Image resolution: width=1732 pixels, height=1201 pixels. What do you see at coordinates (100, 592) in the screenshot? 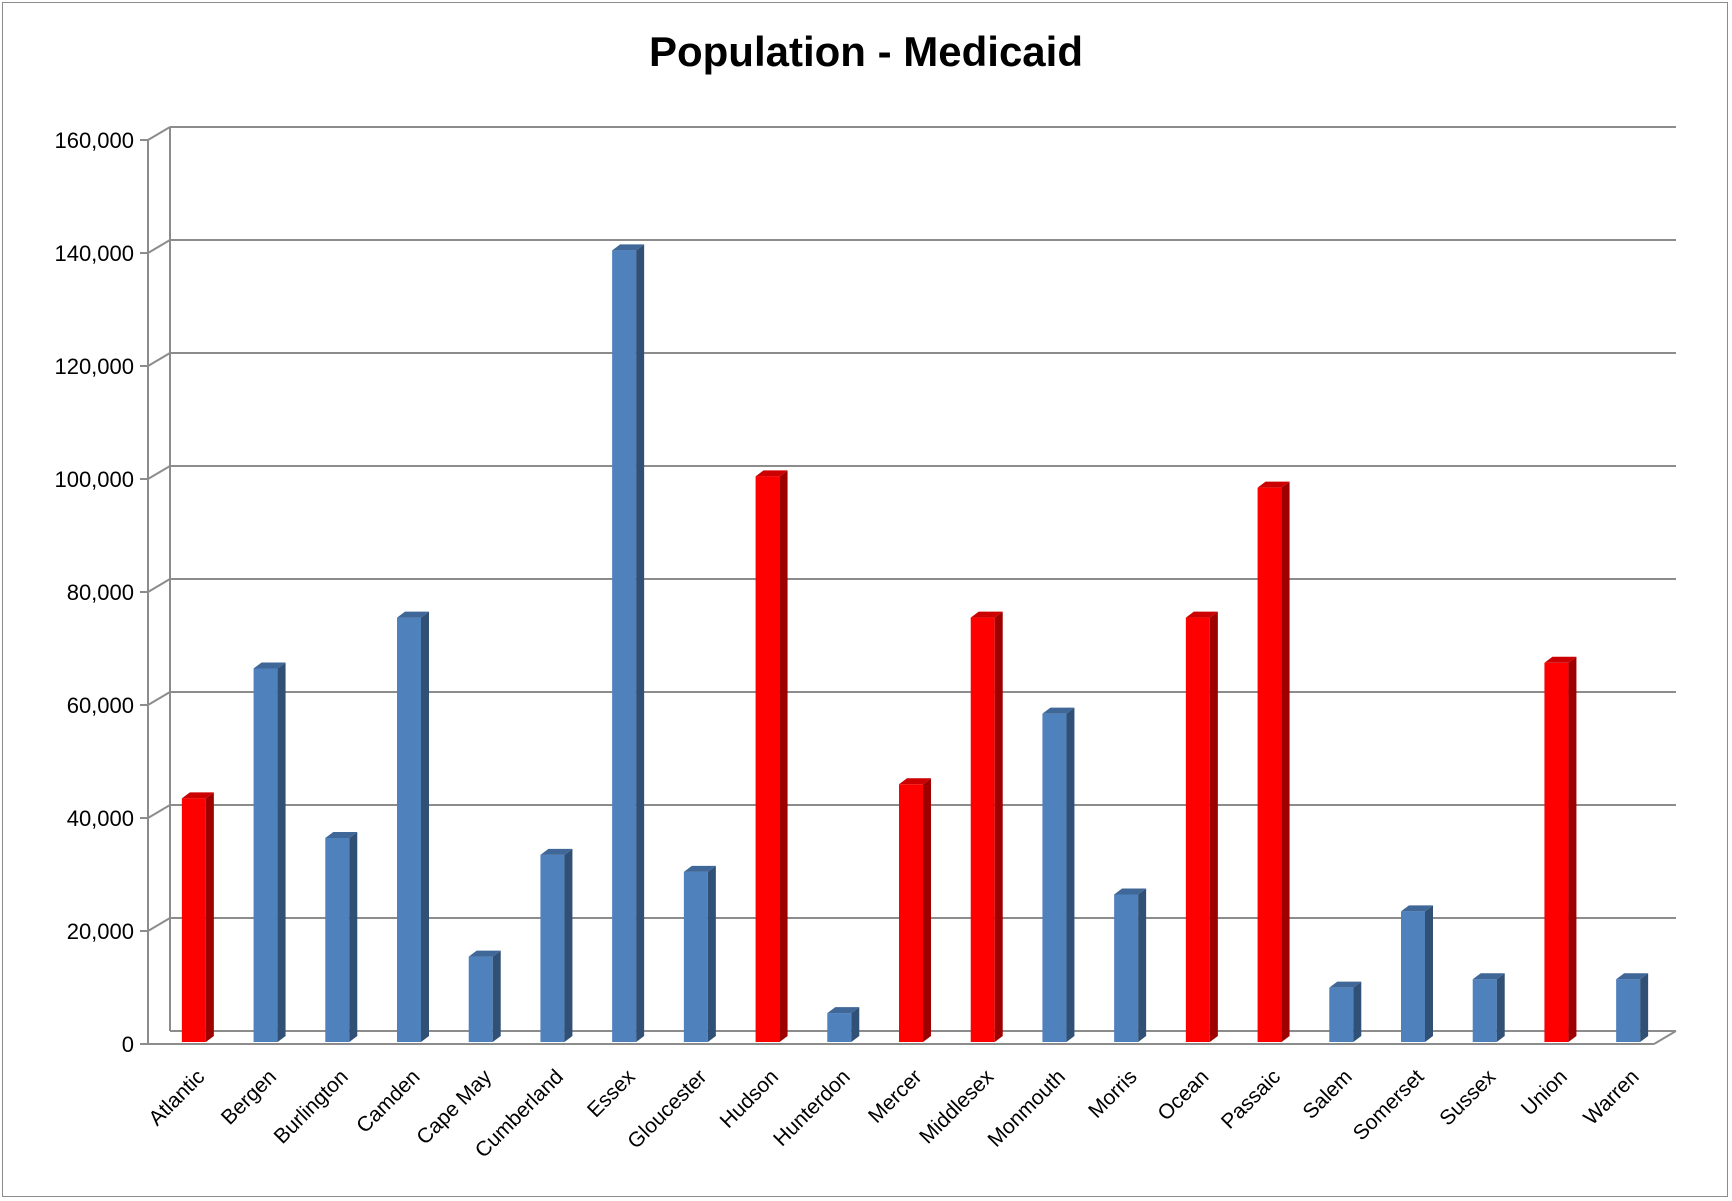
I see `y-tick-label: 80,000` at bounding box center [100, 592].